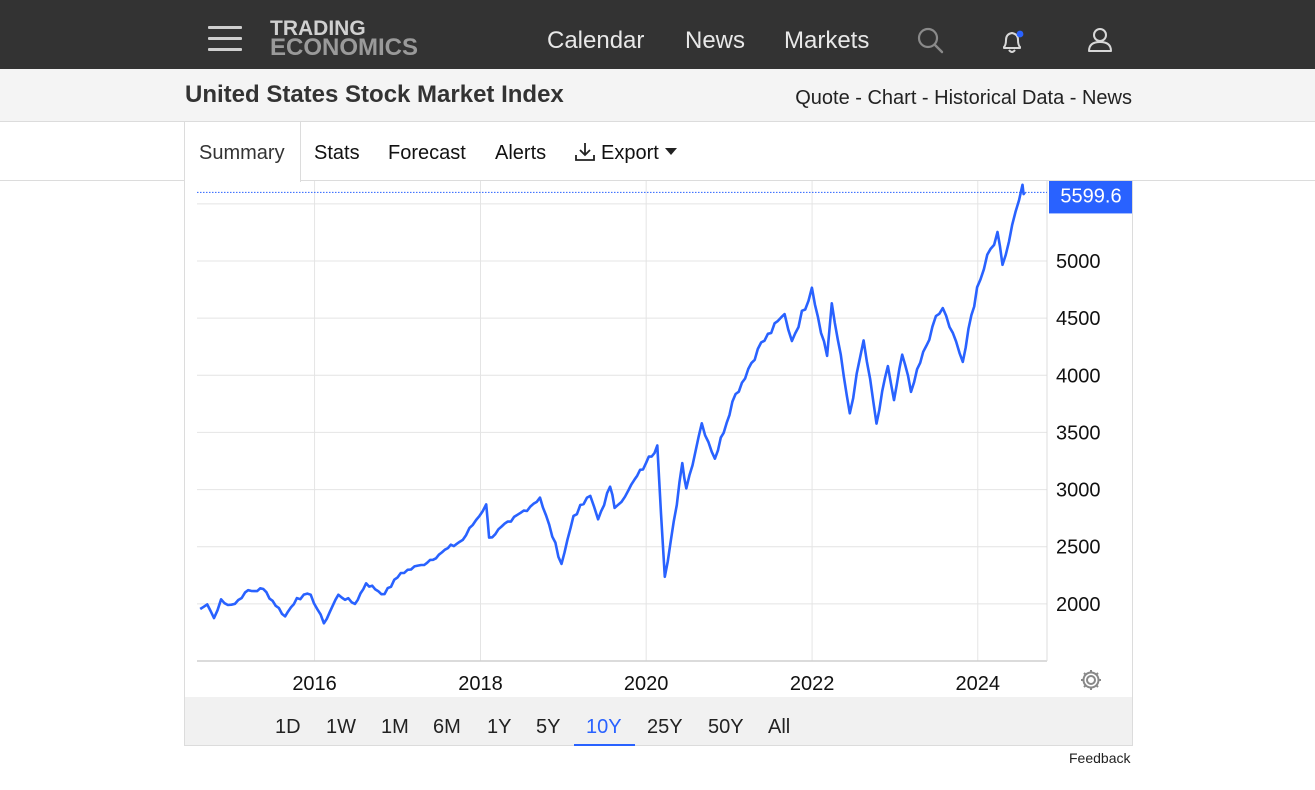  I want to click on range-5y: 5Y, so click(548, 727).